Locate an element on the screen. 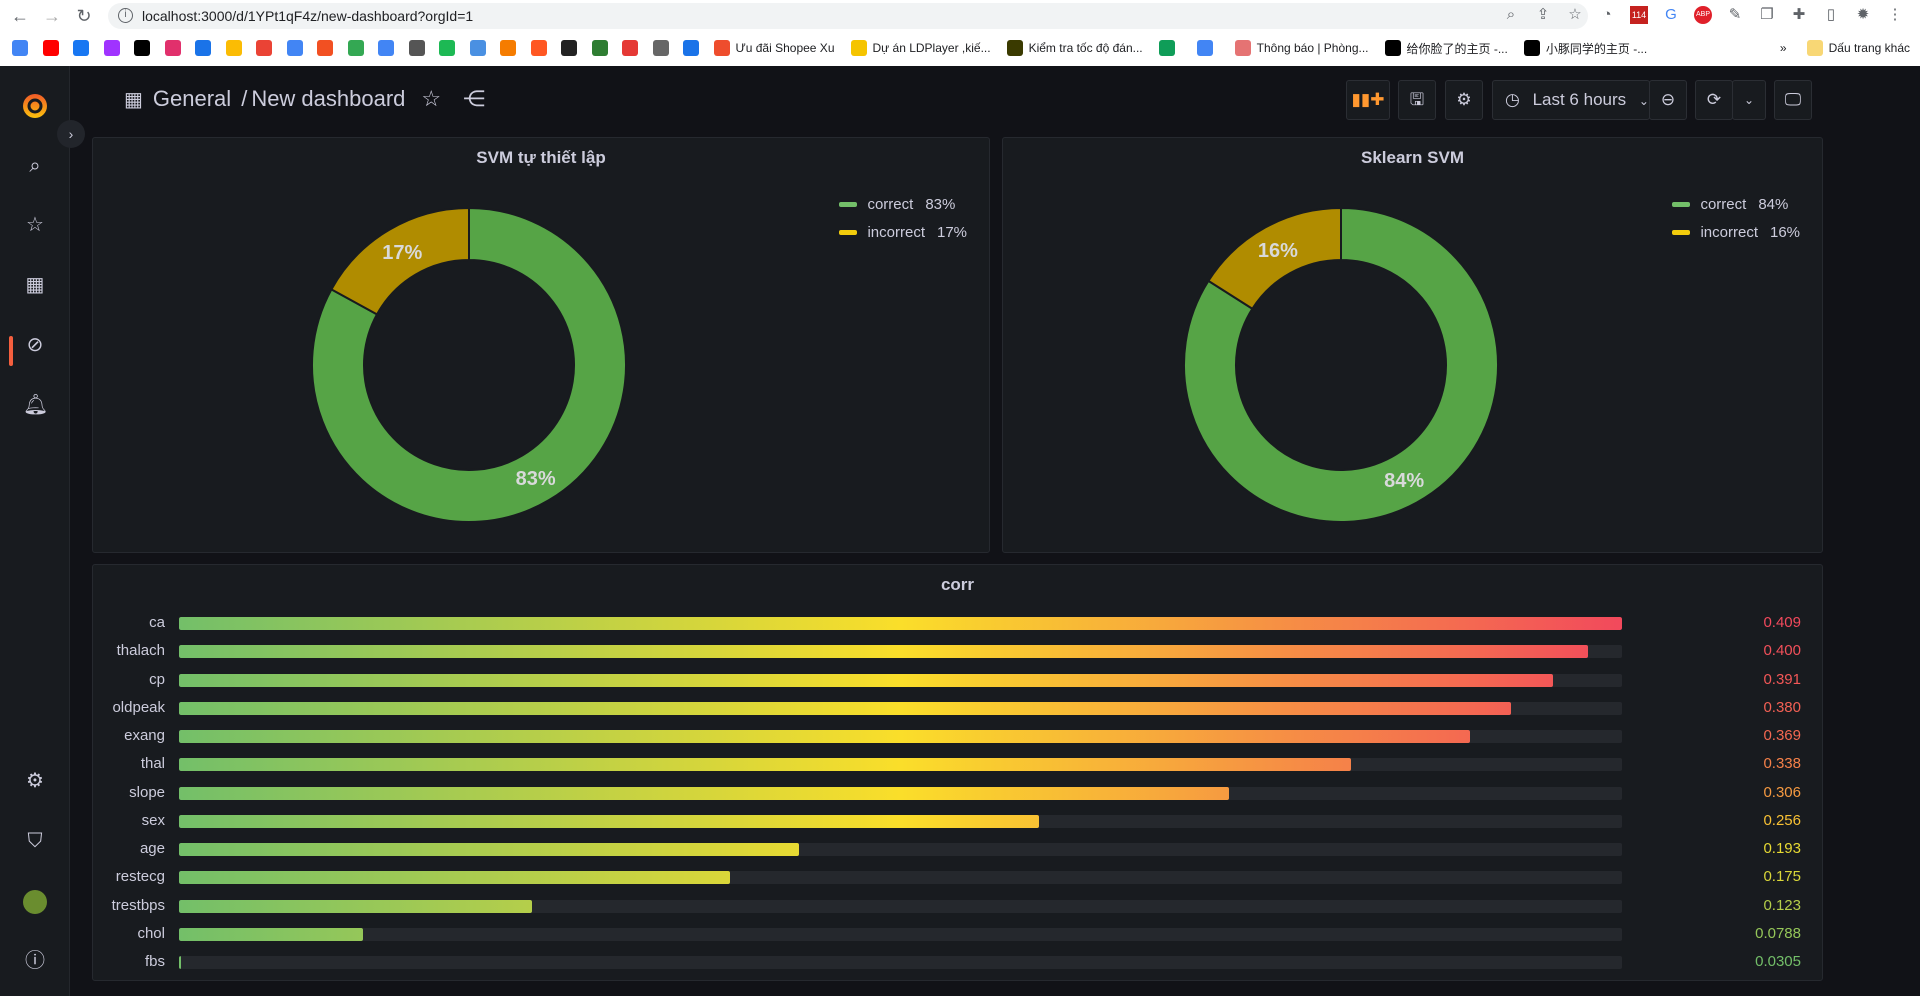 This screenshot has height=996, width=1920. share-icon: ⋲ is located at coordinates (474, 98).